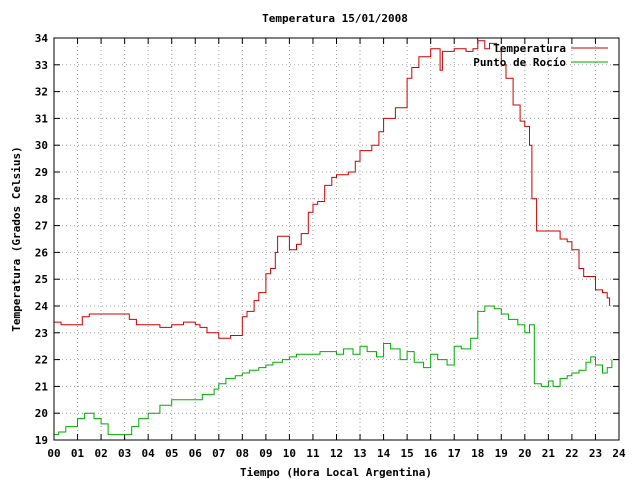 The image size is (640, 480). Describe the element at coordinates (477, 453) in the screenshot. I see `x-tick-label: 18` at that location.